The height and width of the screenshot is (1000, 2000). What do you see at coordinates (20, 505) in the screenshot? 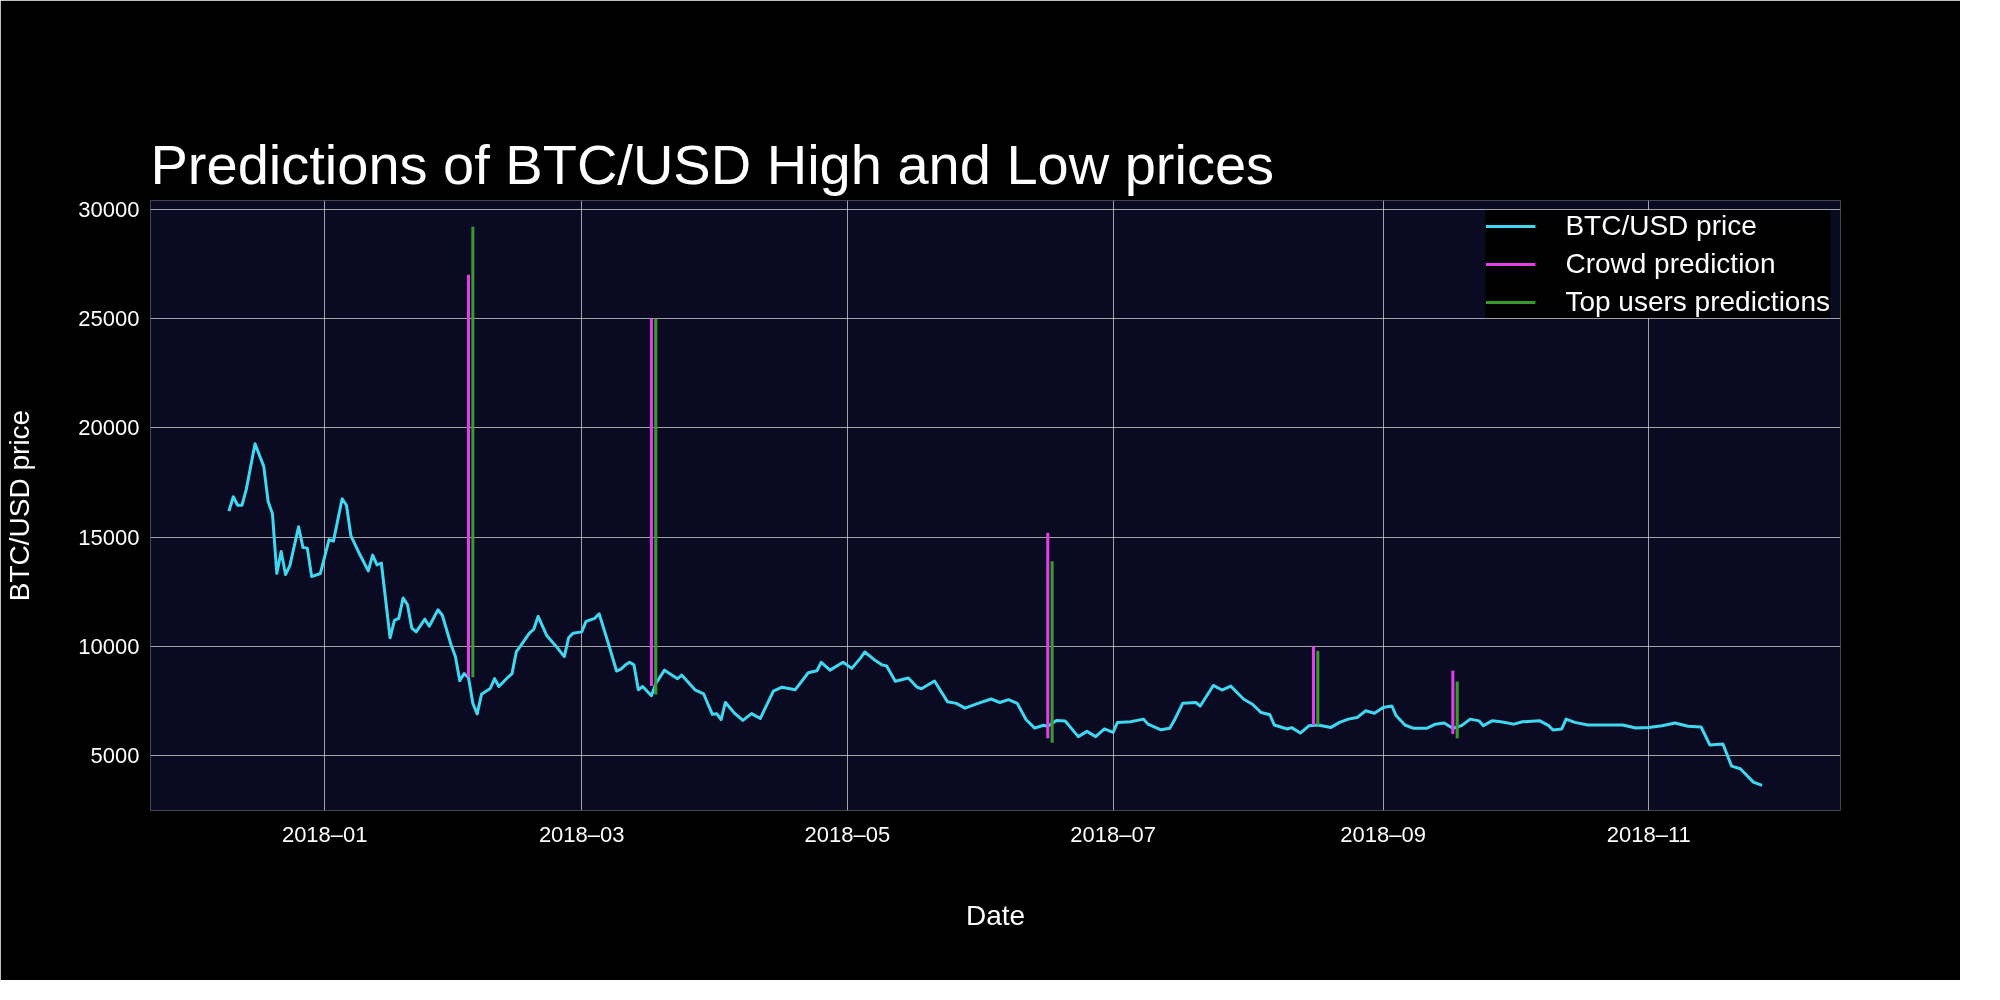
I see `y-axis-title: BTC/USD price` at bounding box center [20, 505].